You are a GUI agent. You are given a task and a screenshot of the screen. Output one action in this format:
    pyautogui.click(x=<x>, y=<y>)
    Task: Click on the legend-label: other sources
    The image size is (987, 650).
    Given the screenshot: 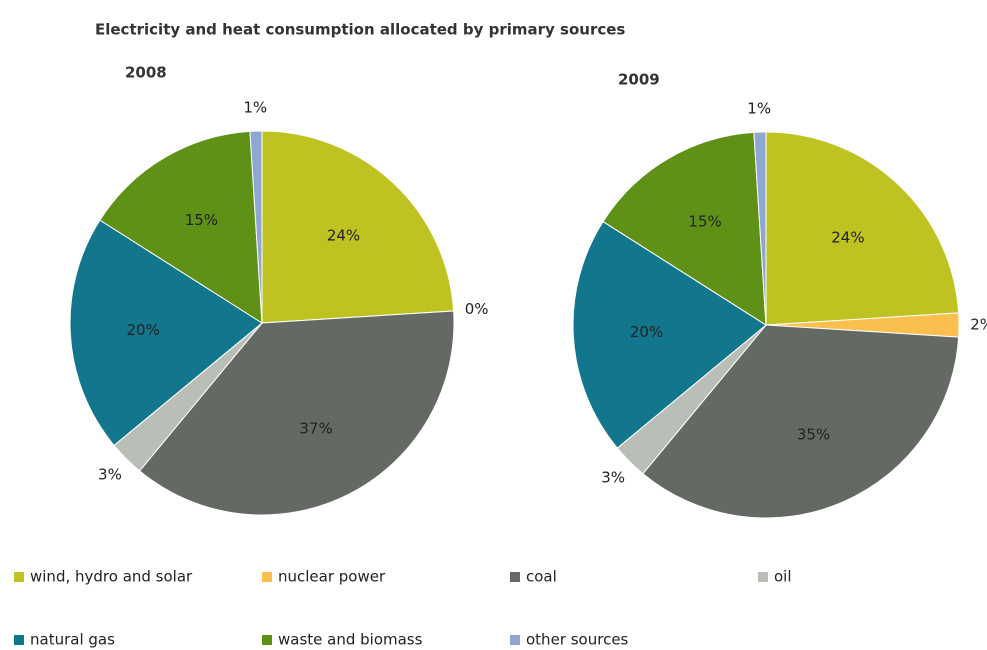 What is the action you would take?
    pyautogui.click(x=577, y=640)
    